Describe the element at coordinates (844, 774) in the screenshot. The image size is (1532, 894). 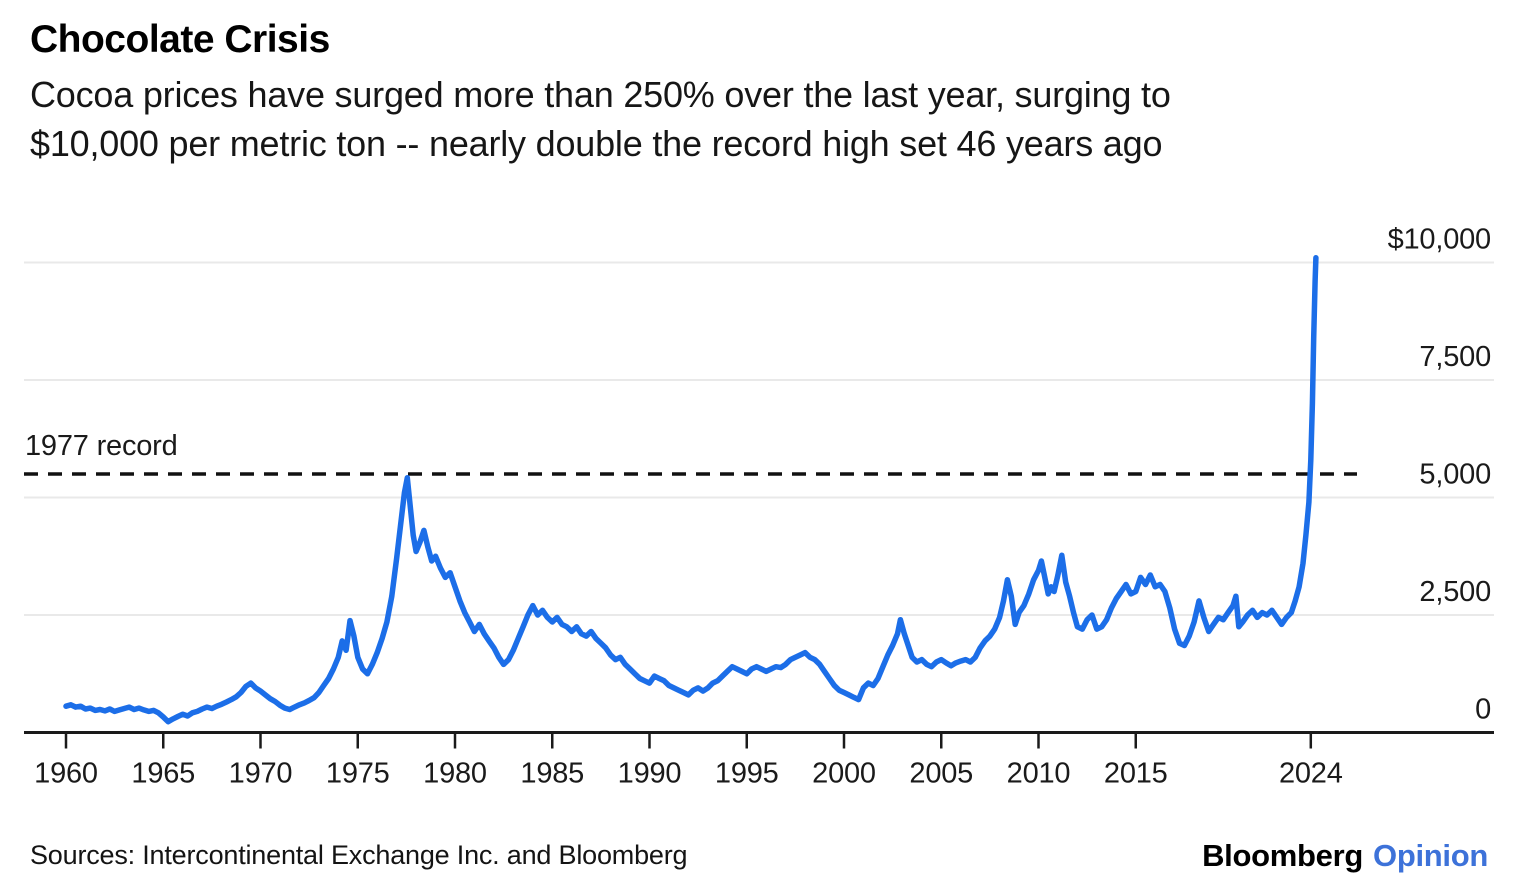
I see `x-axis-label: 2000` at that location.